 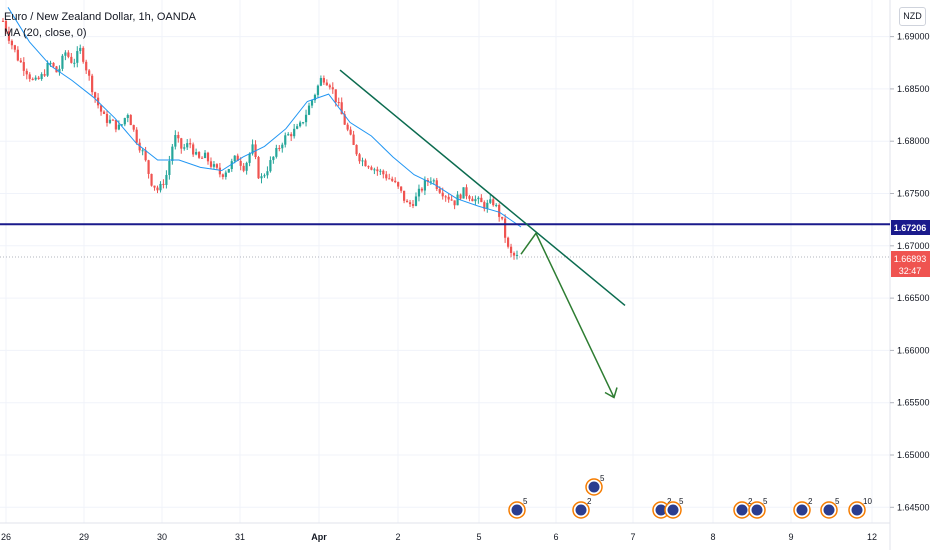 I want to click on event-count: 2, so click(x=669, y=501).